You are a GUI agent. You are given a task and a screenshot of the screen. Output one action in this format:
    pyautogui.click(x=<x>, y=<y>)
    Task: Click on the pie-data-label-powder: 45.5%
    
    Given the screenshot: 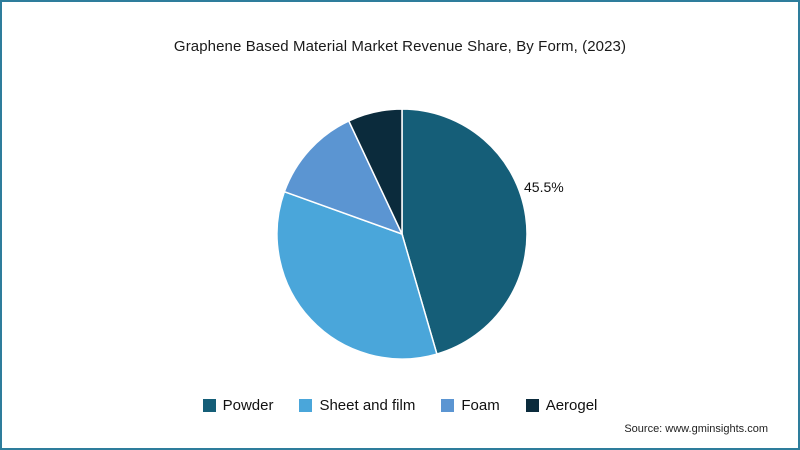 What is the action you would take?
    pyautogui.click(x=544, y=187)
    